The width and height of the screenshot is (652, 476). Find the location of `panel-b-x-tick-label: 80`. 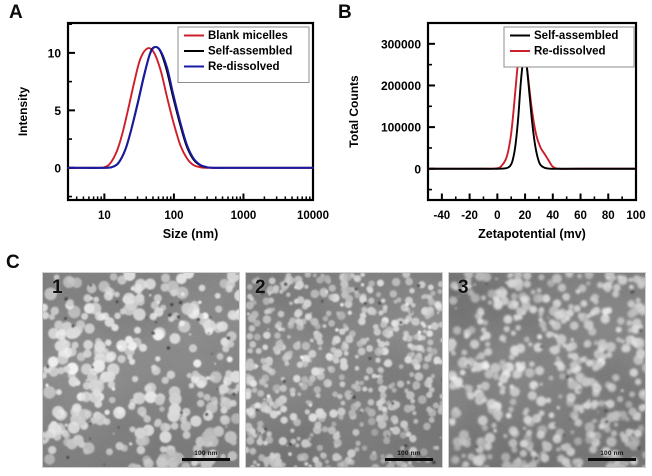

panel-b-x-tick-label: 80 is located at coordinates (608, 216).